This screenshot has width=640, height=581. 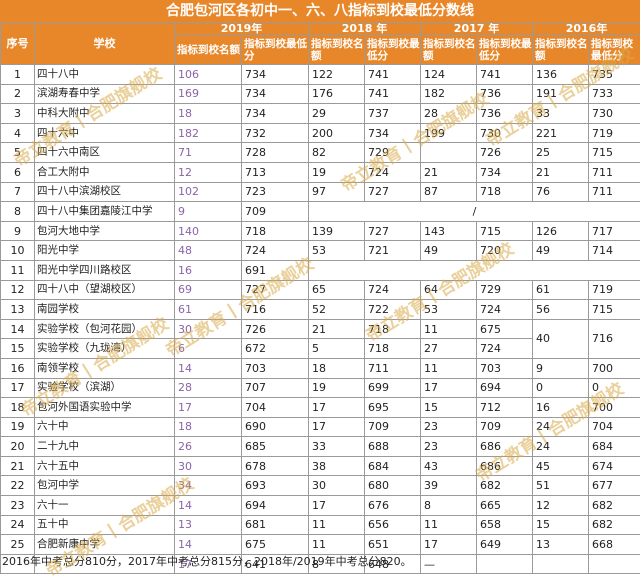 I want to click on header-quota-2017: 指标到校名额, so click(x=449, y=50).